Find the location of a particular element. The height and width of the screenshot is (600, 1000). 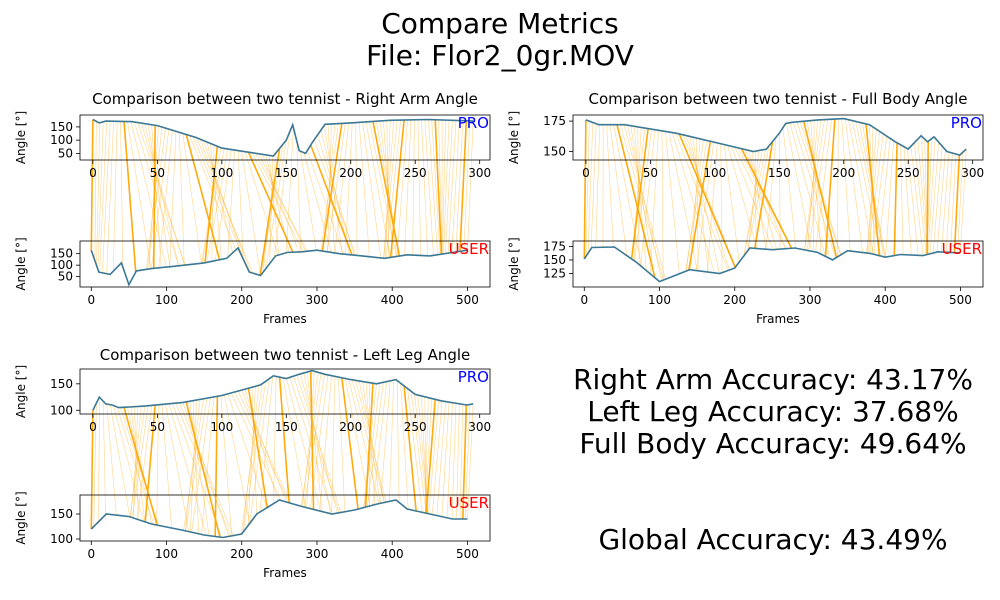

user-xtick-label: 400 is located at coordinates (392, 554).